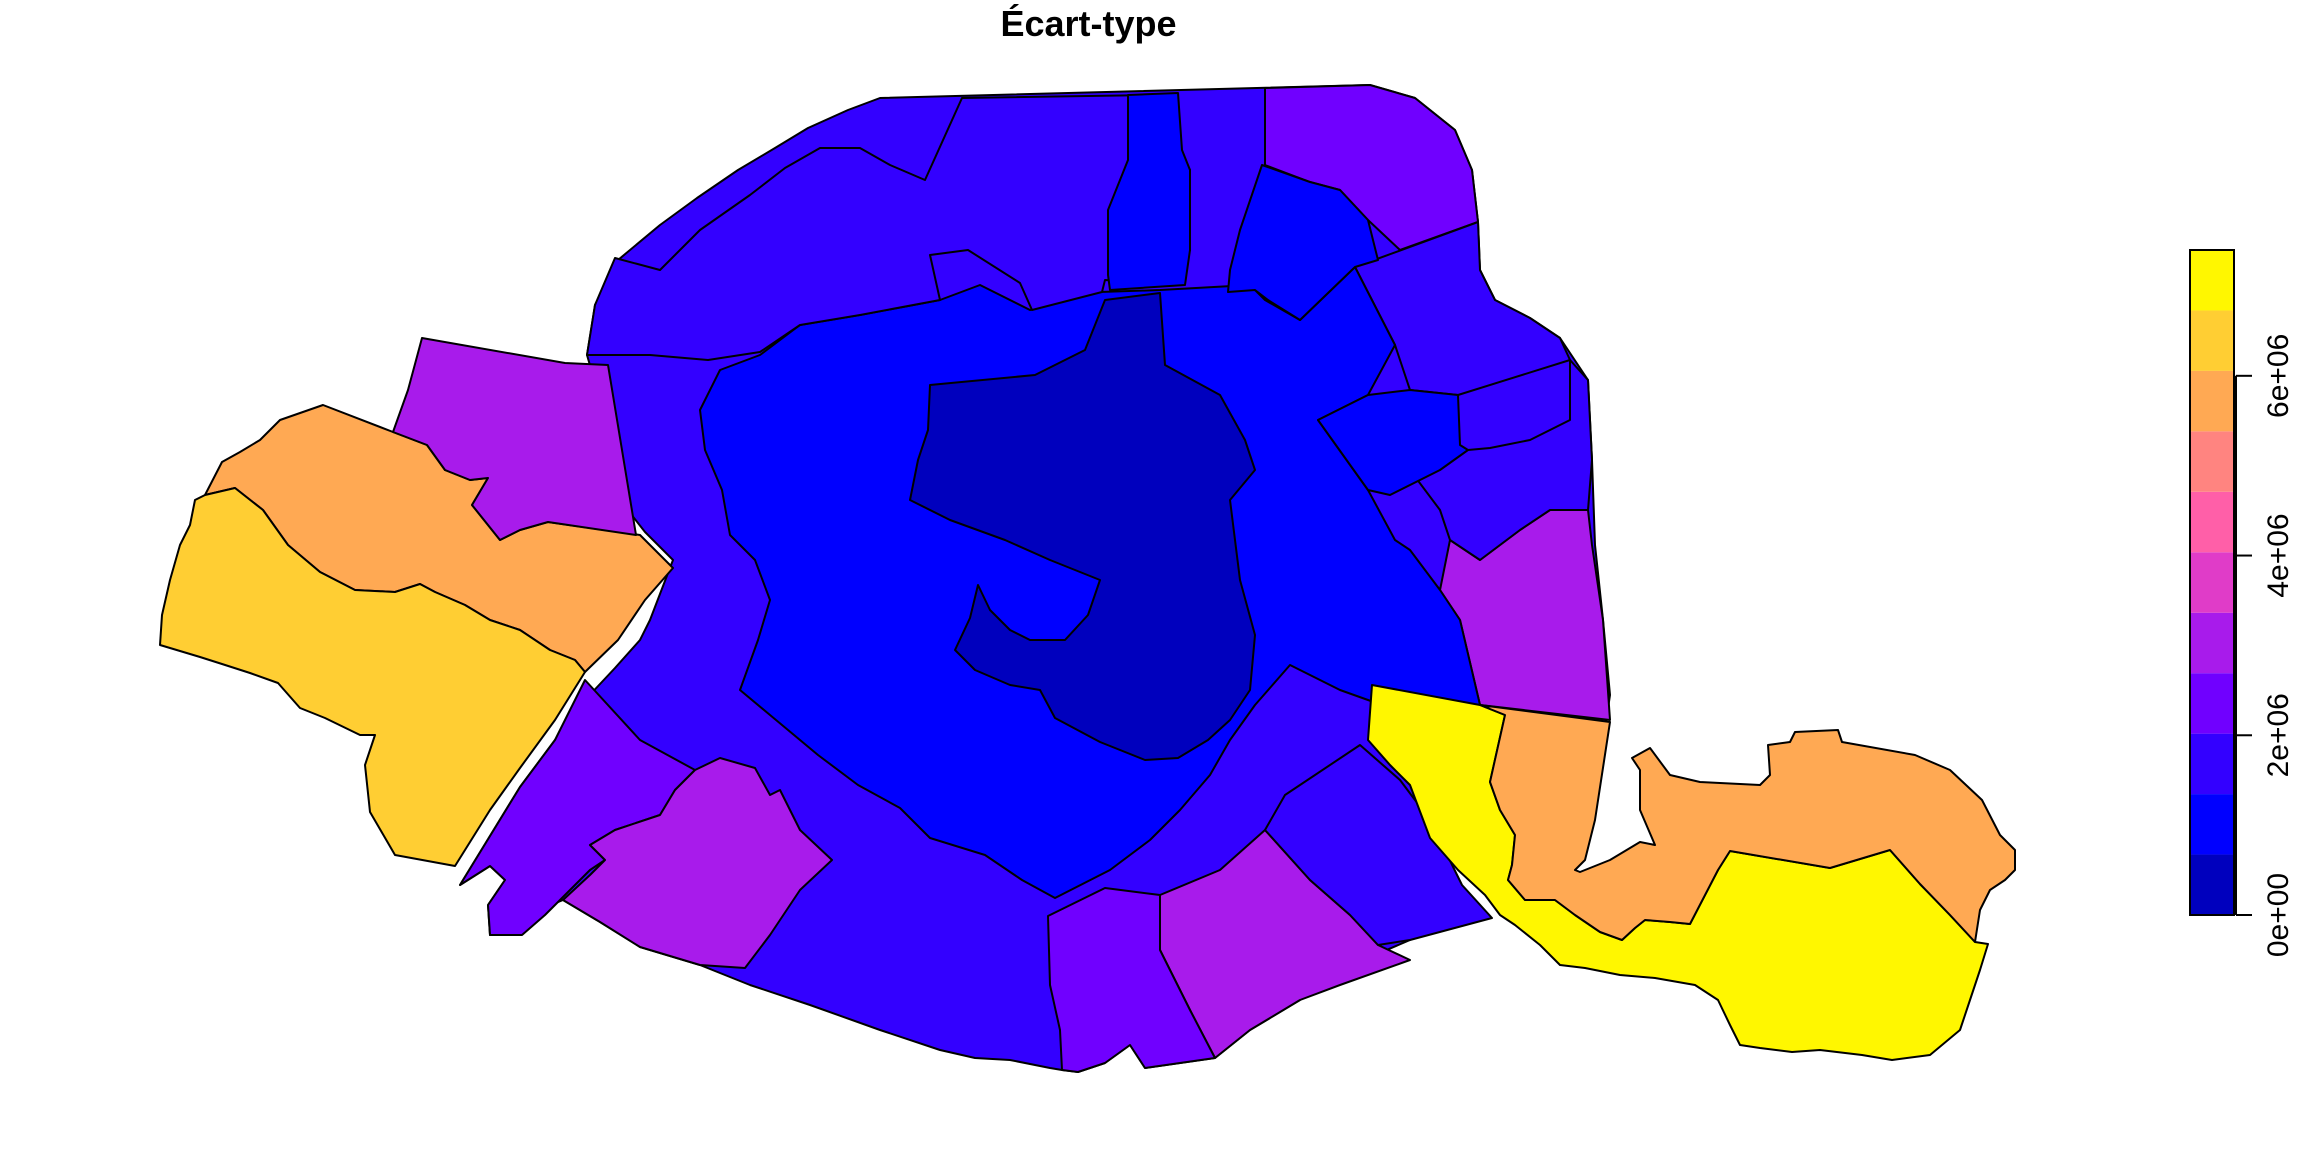  What do you see at coordinates (1747, 823) in the screenshot?
I see `district-east-orange` at bounding box center [1747, 823].